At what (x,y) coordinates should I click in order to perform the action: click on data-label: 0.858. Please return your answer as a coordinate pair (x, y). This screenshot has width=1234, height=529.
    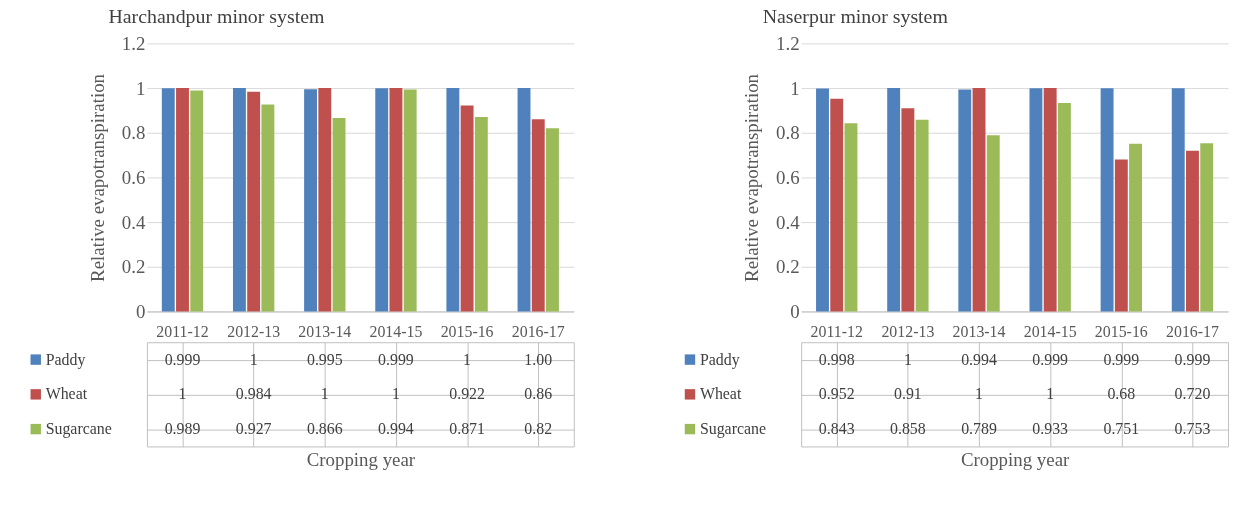
    Looking at the image, I should click on (908, 429).